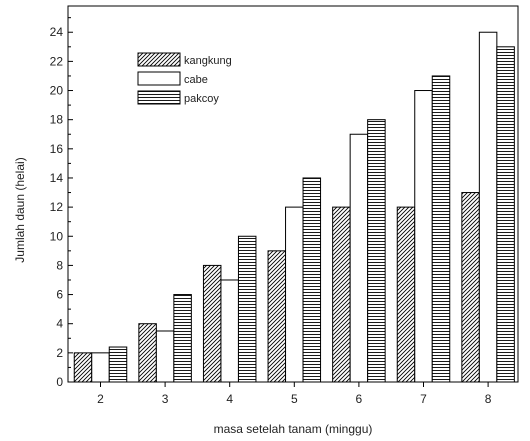  I want to click on y-tick-label: 8, so click(59, 265).